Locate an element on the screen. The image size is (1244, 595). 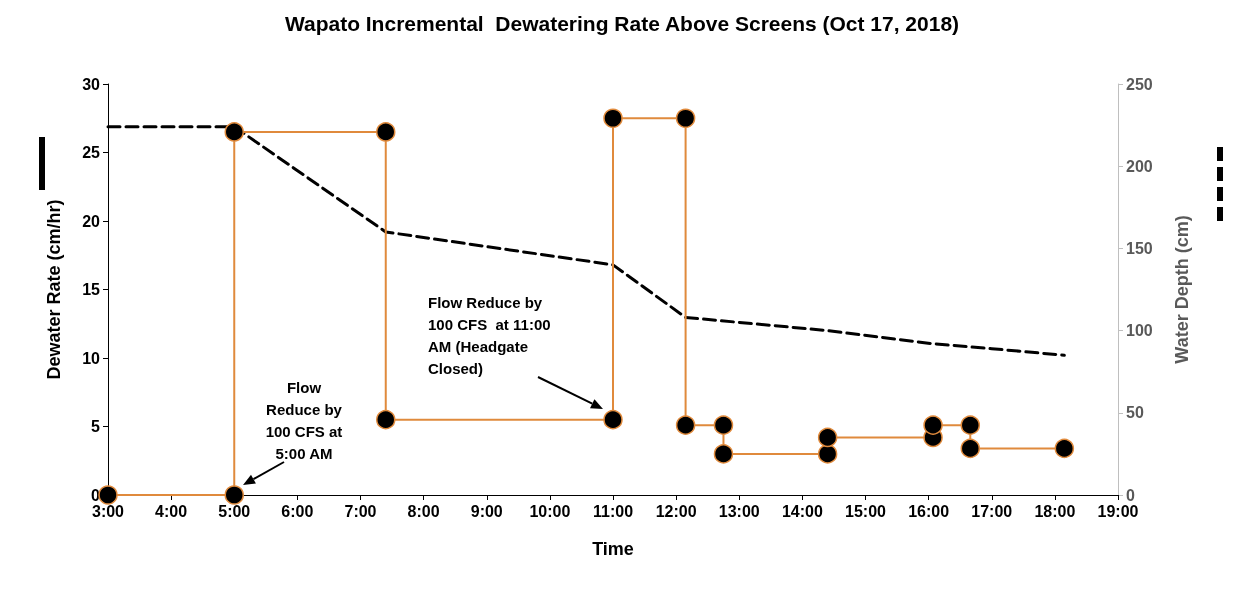
x-tick-label: 8:00 is located at coordinates (423, 511).